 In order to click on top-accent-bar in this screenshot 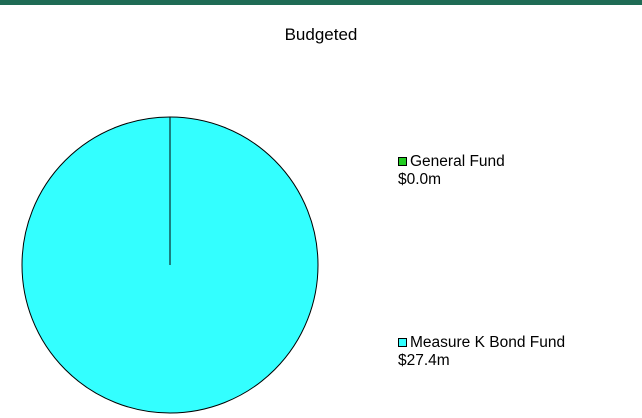, I will do `click(321, 2)`.